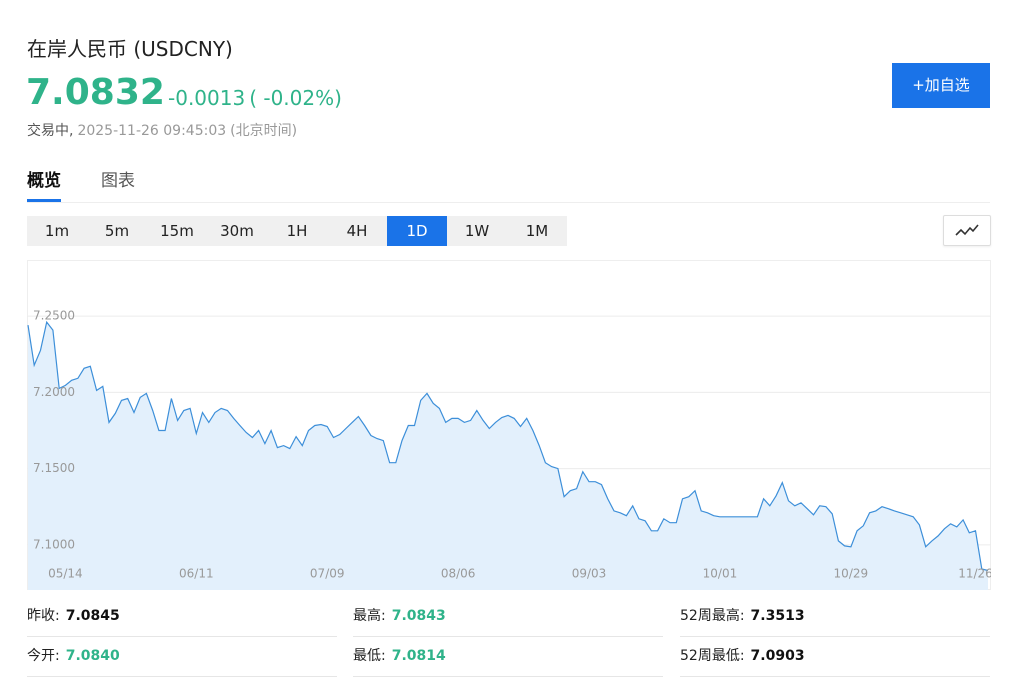 The height and width of the screenshot is (693, 1024). Describe the element at coordinates (975, 574) in the screenshot. I see `x-tick-label: 11/26` at that location.